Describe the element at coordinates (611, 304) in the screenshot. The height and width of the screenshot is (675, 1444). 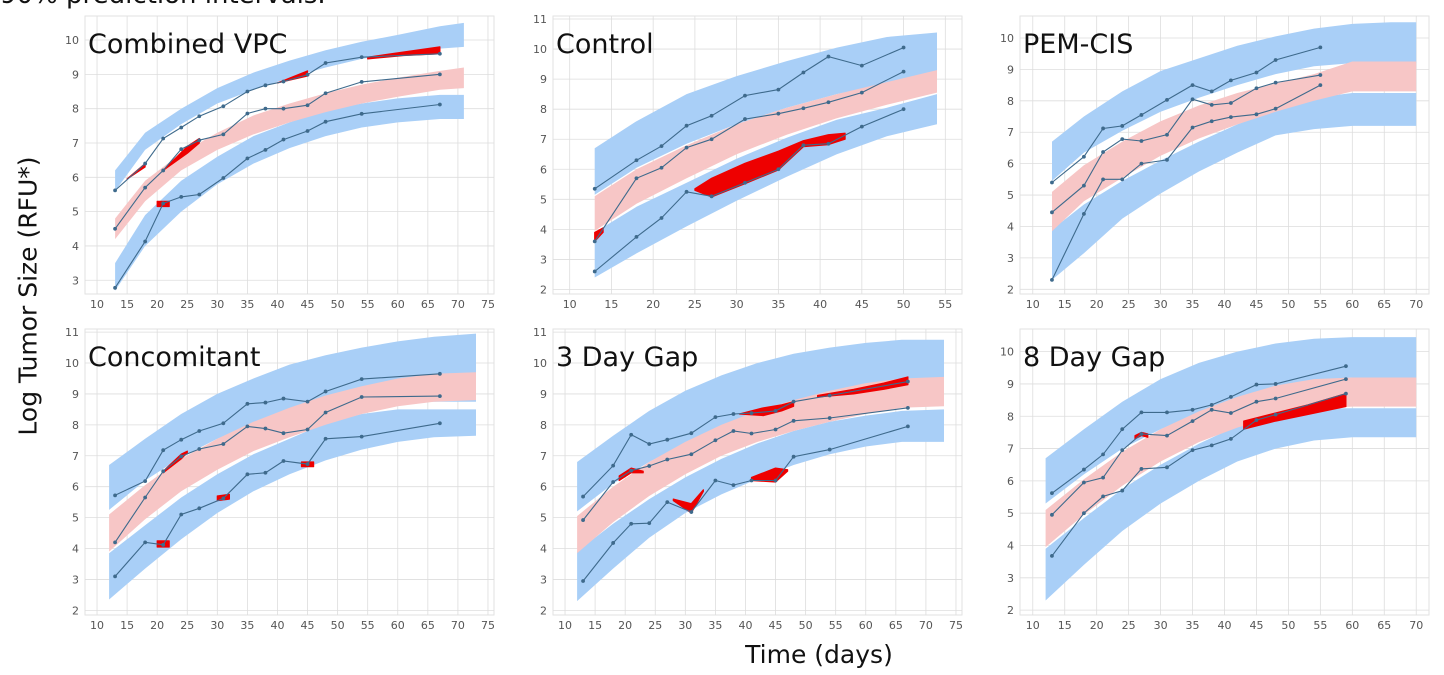
I see `x-tick-label: 15` at that location.